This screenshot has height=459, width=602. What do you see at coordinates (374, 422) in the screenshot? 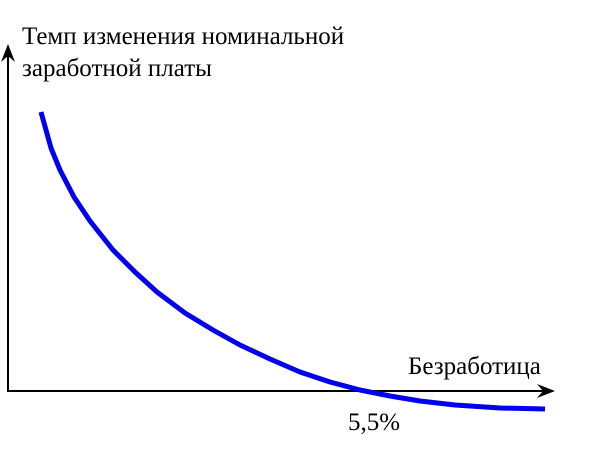
I see `x-marker-label: 5,5%` at bounding box center [374, 422].